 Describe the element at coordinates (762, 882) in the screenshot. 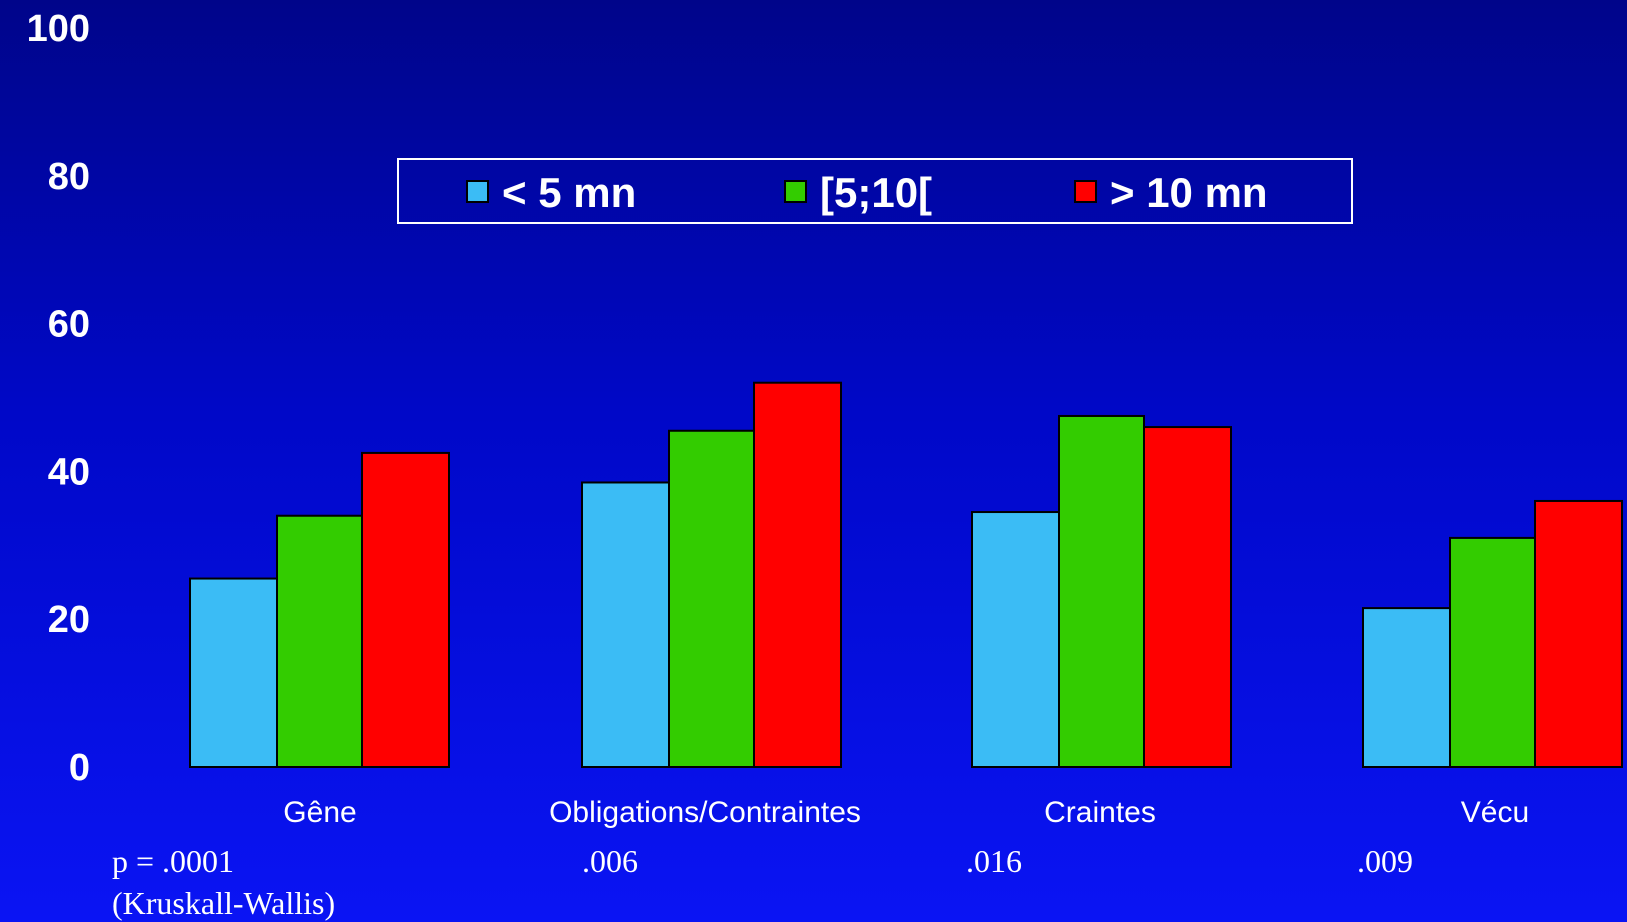

I see `p-value-annotations: (Kruskall-Wallis) p = .0001 .006 .016 .009` at that location.